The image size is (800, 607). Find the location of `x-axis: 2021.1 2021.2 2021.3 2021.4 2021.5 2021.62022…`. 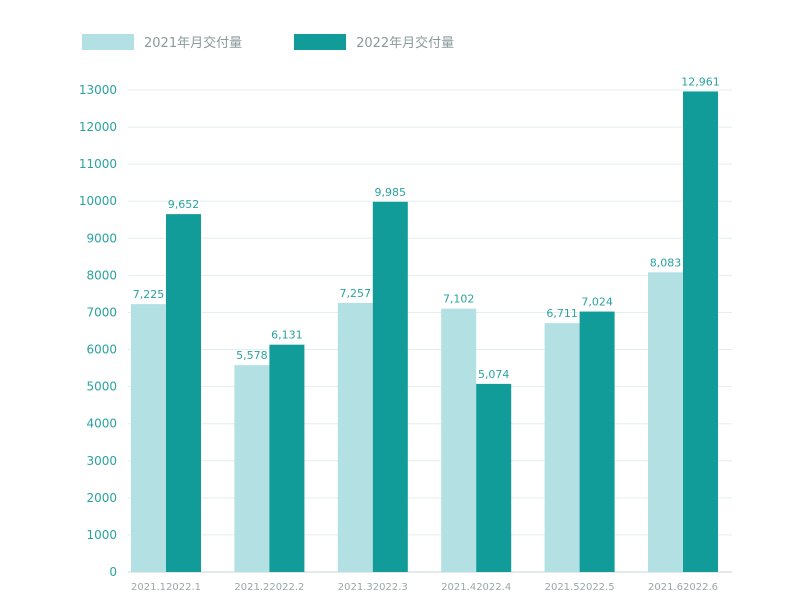

x-axis: 2021.1 2021.2 2021.3 2021.4 2021.5 2021.62022… is located at coordinates (424, 587).